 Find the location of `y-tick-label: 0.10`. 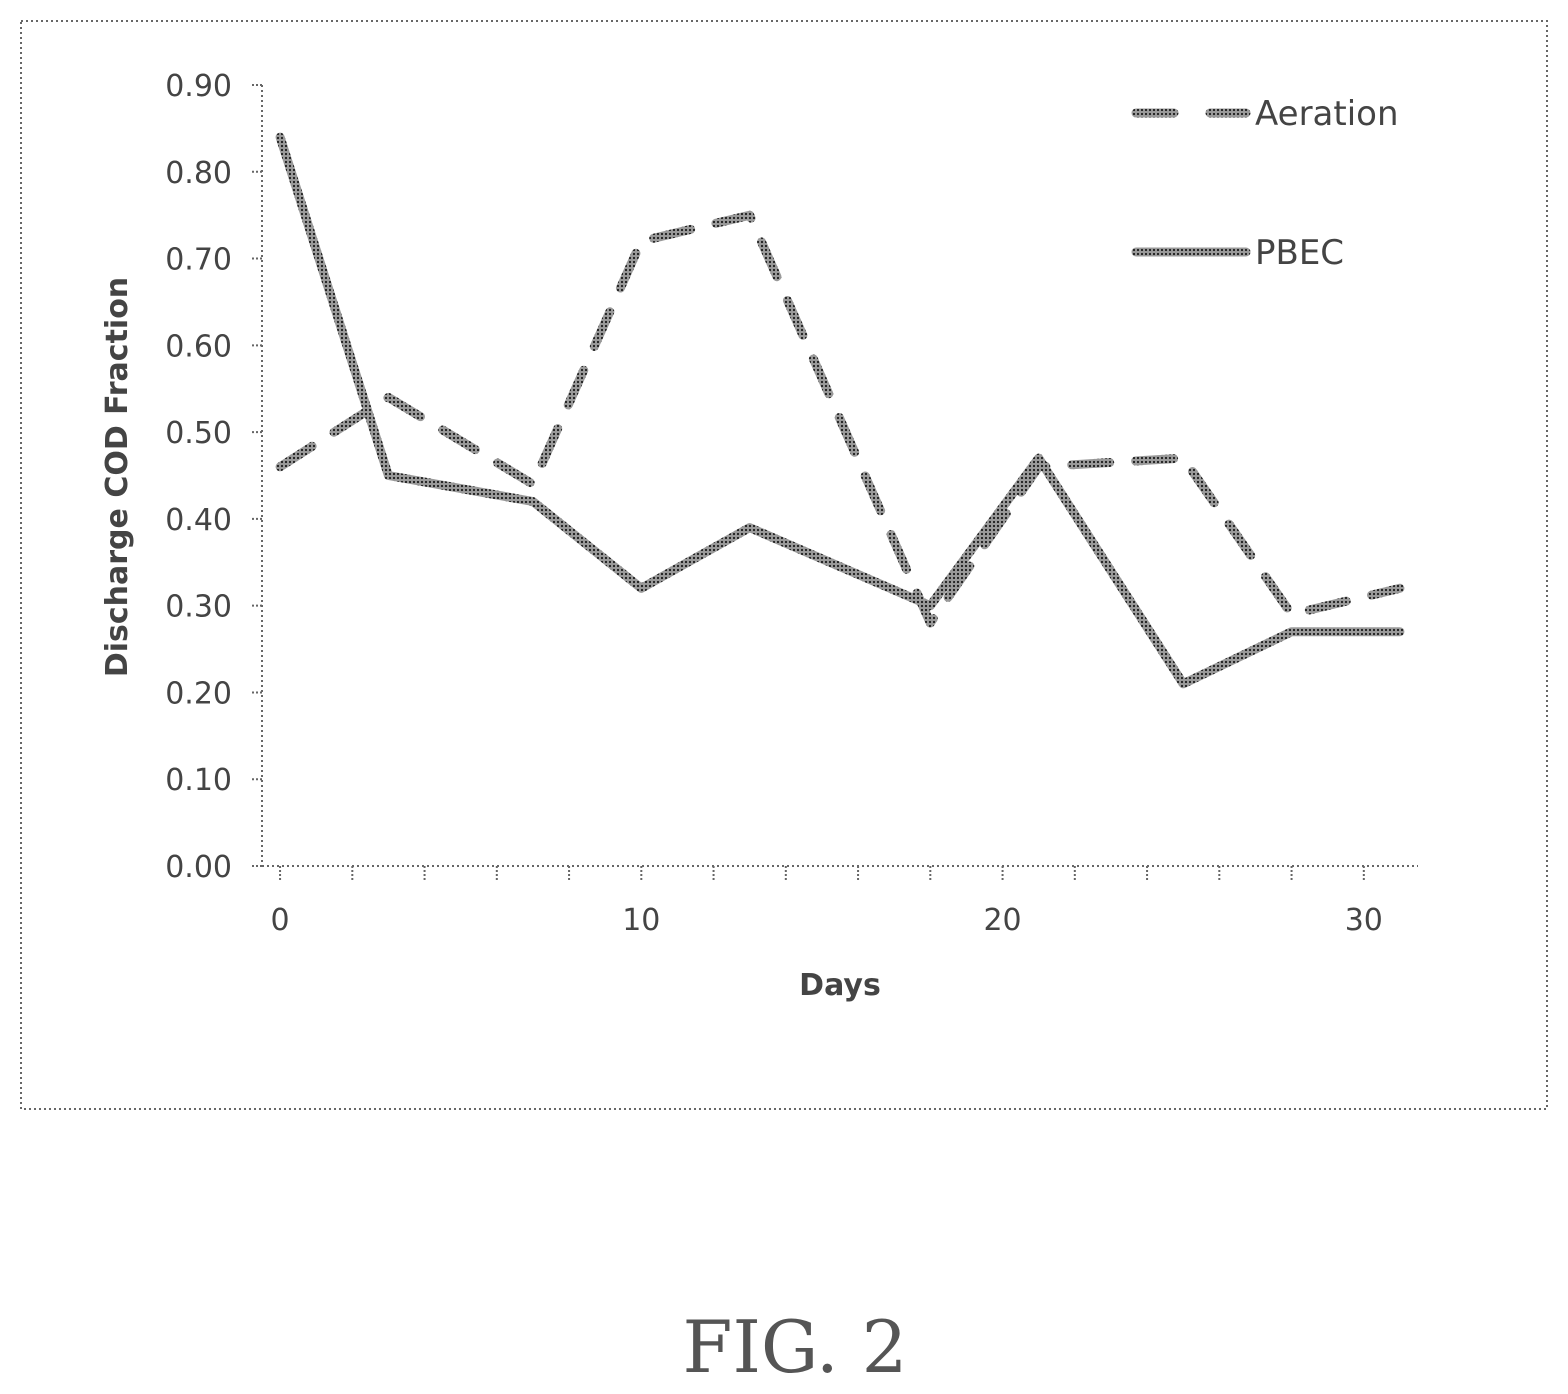

y-tick-label: 0.10 is located at coordinates (198, 780).